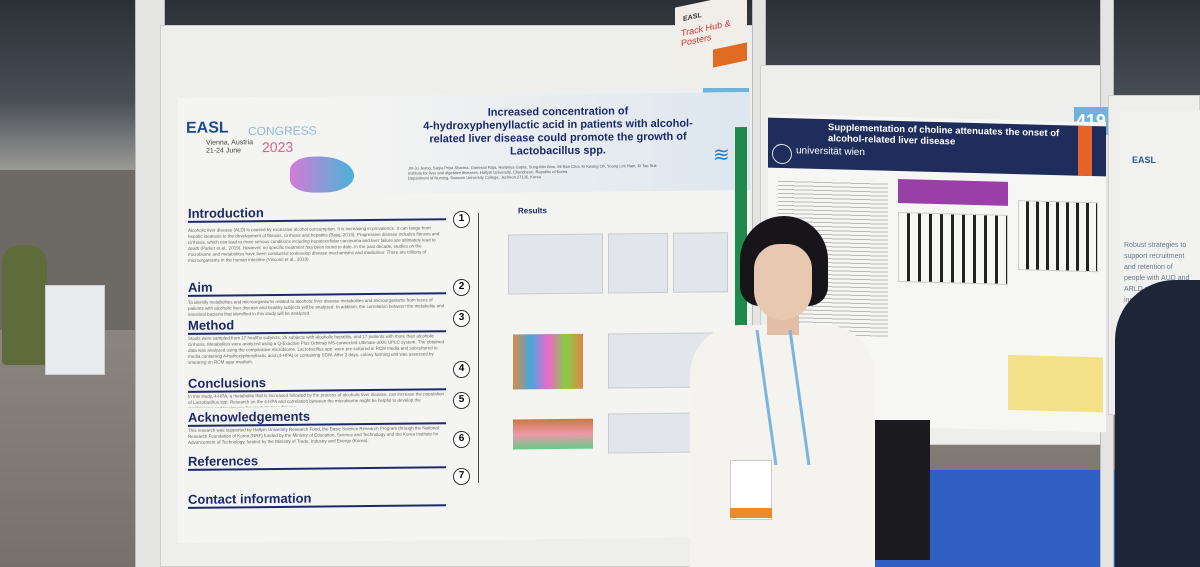 The width and height of the screenshot is (1200, 567). What do you see at coordinates (322, 174) in the screenshot?
I see `liver-illustration` at bounding box center [322, 174].